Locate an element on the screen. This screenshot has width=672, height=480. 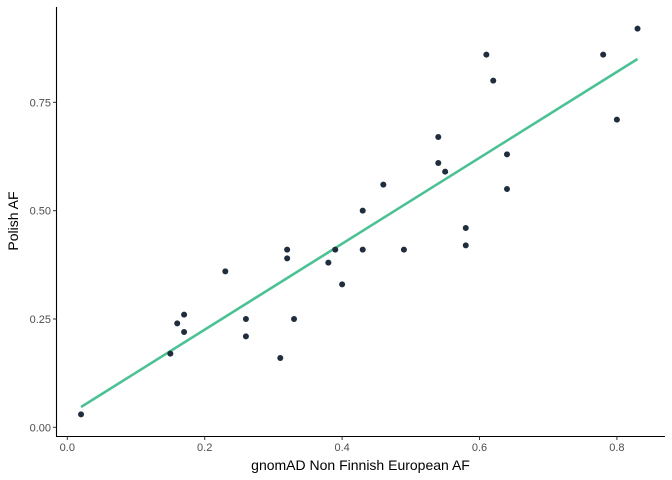
y-axis-ticks: 0.00 0.25 0.50 0.75 is located at coordinates (43, 265).